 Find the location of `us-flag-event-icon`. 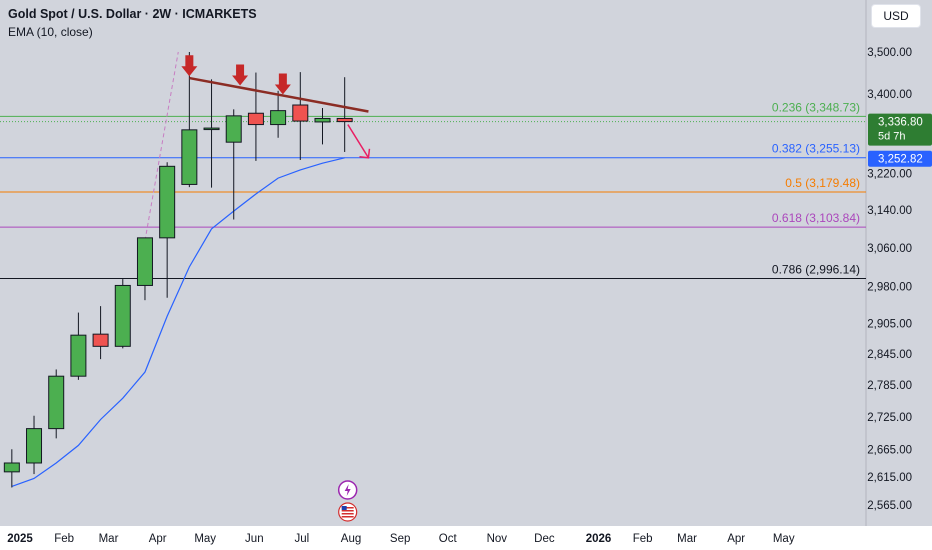

us-flag-event-icon is located at coordinates (348, 512).